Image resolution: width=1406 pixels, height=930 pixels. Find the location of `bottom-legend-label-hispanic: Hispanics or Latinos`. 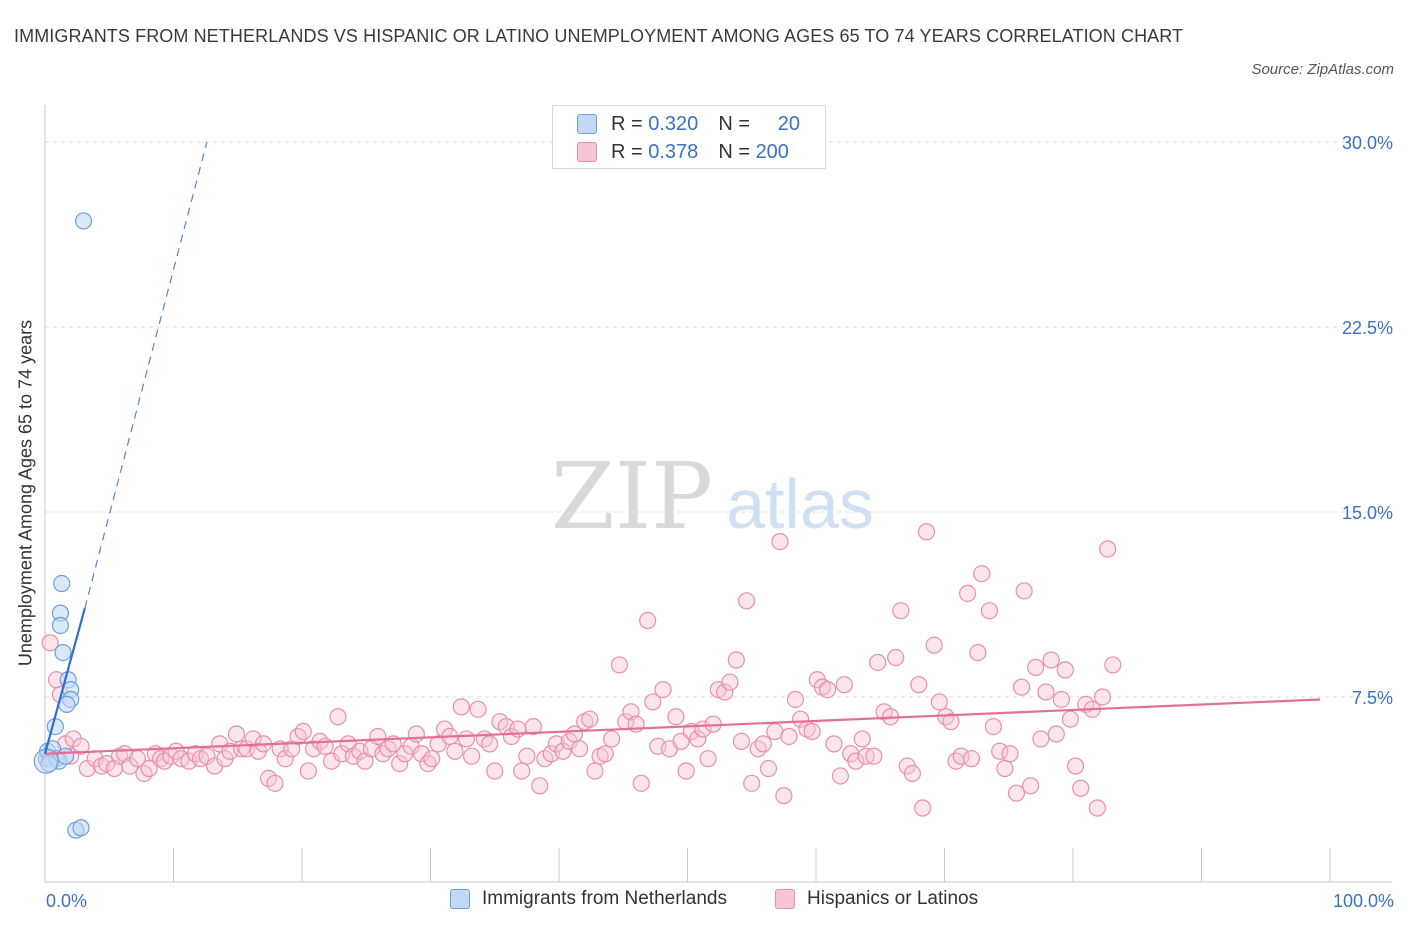

bottom-legend-label-hispanic: Hispanics or Latinos is located at coordinates (893, 898).